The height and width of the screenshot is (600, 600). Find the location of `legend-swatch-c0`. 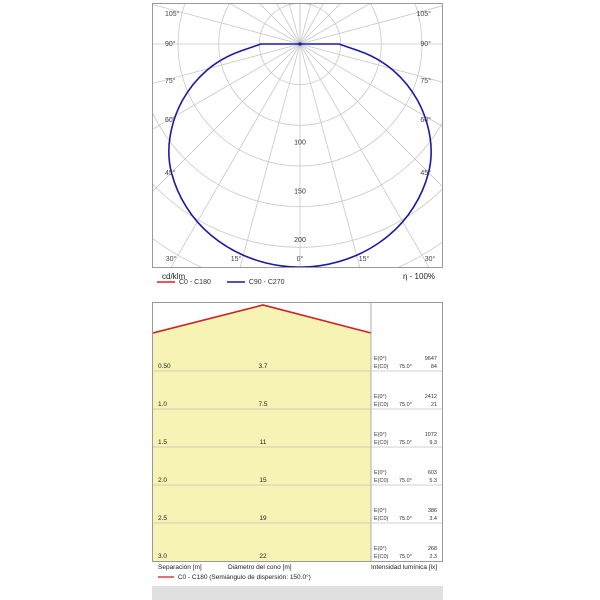

legend-swatch-c0 is located at coordinates (166, 282).